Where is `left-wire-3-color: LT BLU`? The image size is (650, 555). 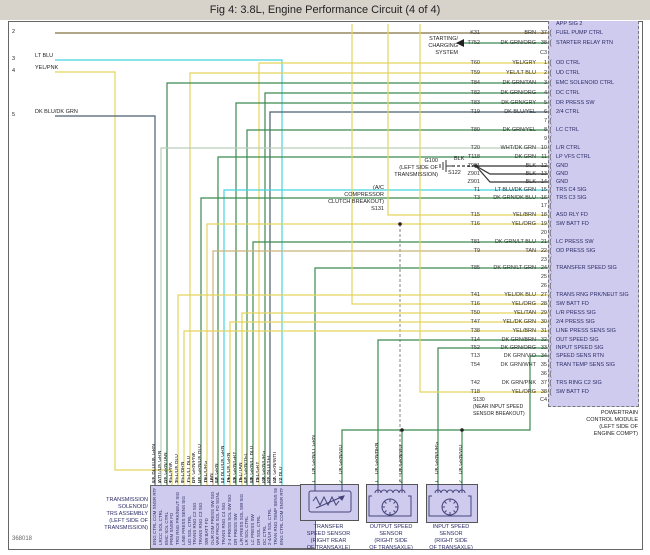 left-wire-3-color: LT BLU is located at coordinates (44, 56).